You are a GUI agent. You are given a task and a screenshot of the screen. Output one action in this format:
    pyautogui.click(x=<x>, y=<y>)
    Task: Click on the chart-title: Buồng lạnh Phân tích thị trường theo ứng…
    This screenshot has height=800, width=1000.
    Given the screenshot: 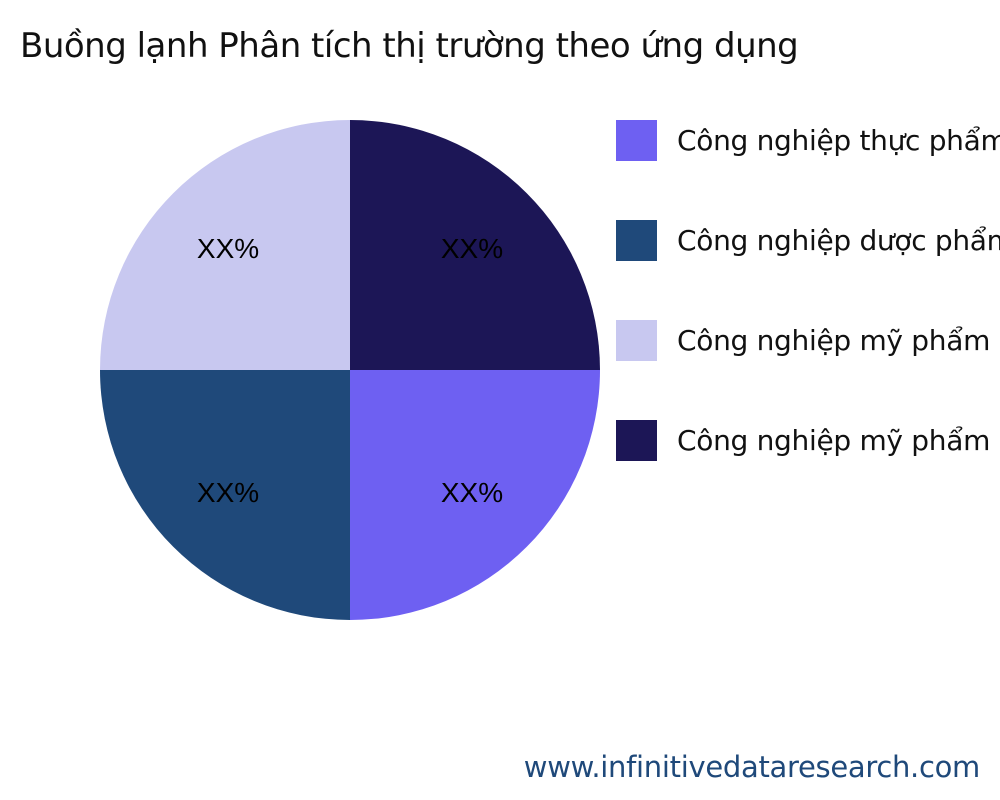 What is the action you would take?
    pyautogui.click(x=409, y=46)
    